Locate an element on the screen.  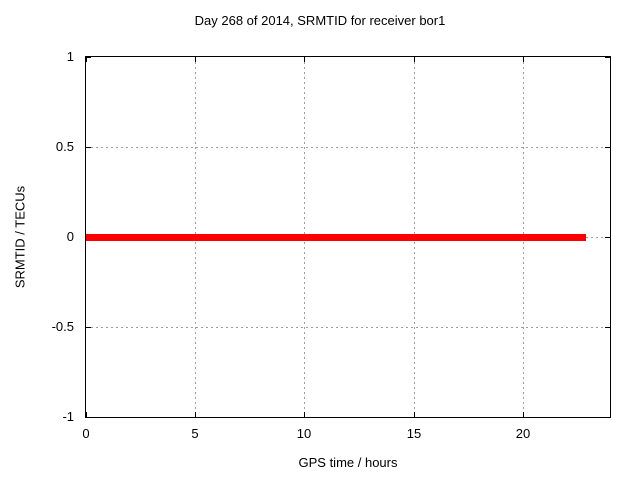
x-tick-label: 10 is located at coordinates (304, 433).